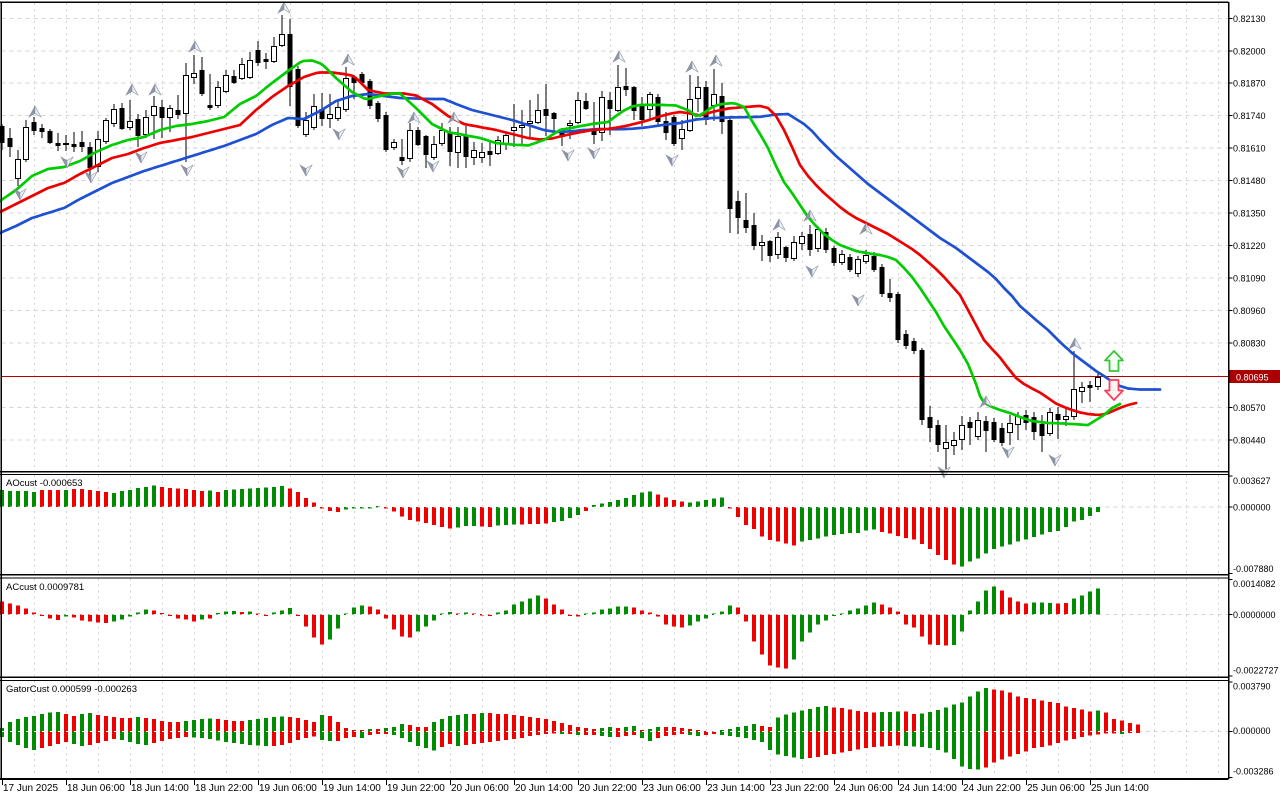 This screenshot has height=800, width=1280. What do you see at coordinates (352, 788) in the screenshot?
I see `svg-text: 19 Jun 14:00` at bounding box center [352, 788].